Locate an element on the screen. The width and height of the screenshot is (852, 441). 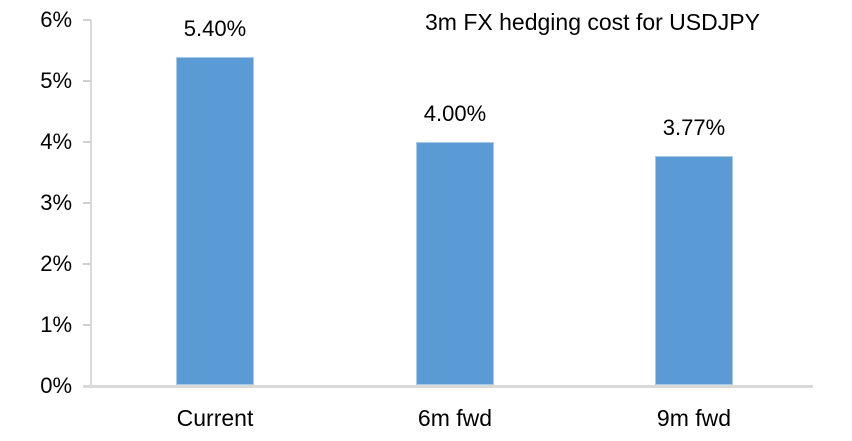
y-tick-label: 1% is located at coordinates (56, 324).